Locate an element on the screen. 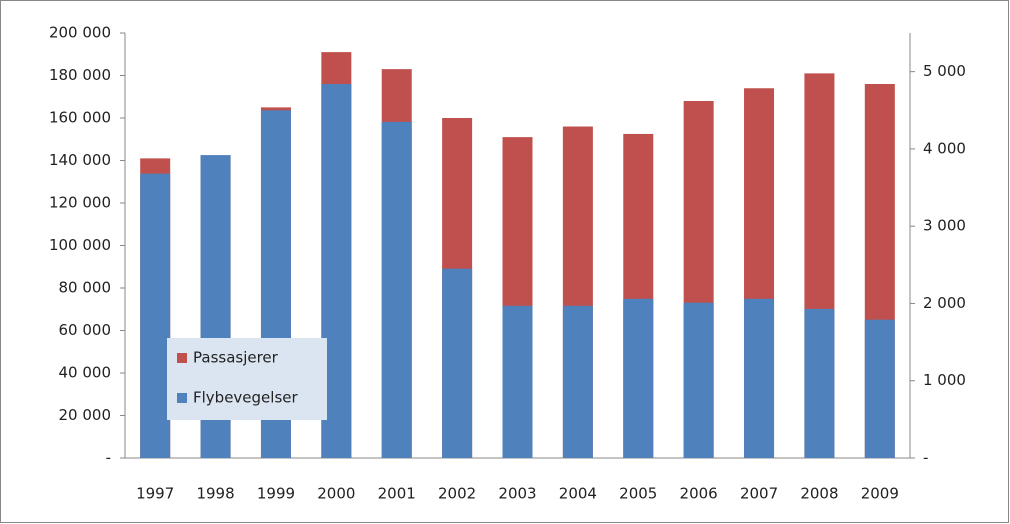 Image resolution: width=1010 pixels, height=524 pixels. x-tick-label: 2003 is located at coordinates (517, 494).